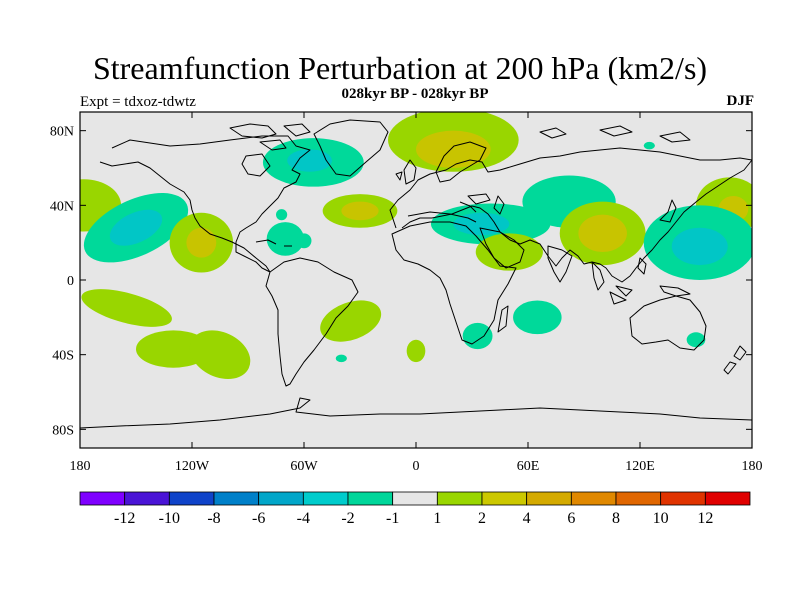 Image resolution: width=800 pixels, height=600 pixels. I want to click on colorbar-label: -1, so click(392, 518).